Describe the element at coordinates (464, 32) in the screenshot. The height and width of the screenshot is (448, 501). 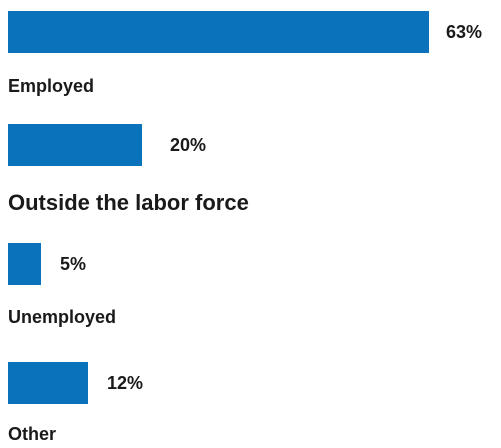
I see `value-label: 63%` at that location.